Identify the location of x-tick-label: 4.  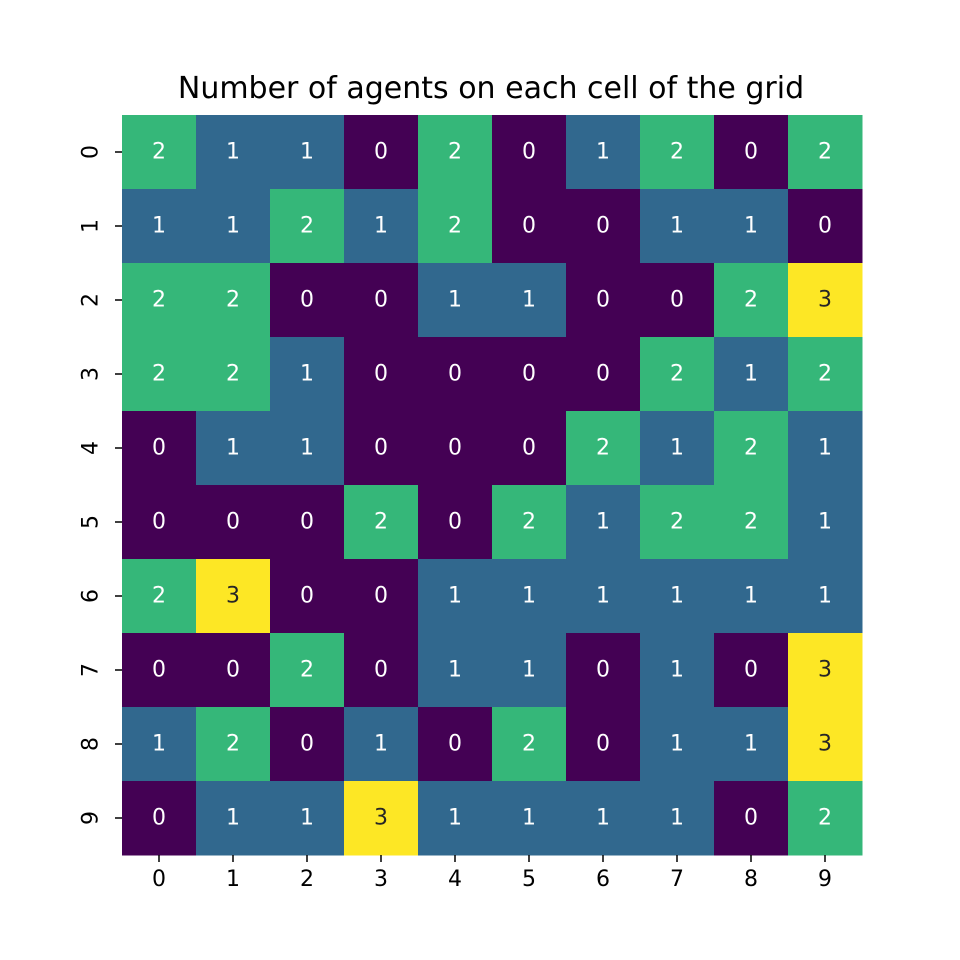
(455, 879).